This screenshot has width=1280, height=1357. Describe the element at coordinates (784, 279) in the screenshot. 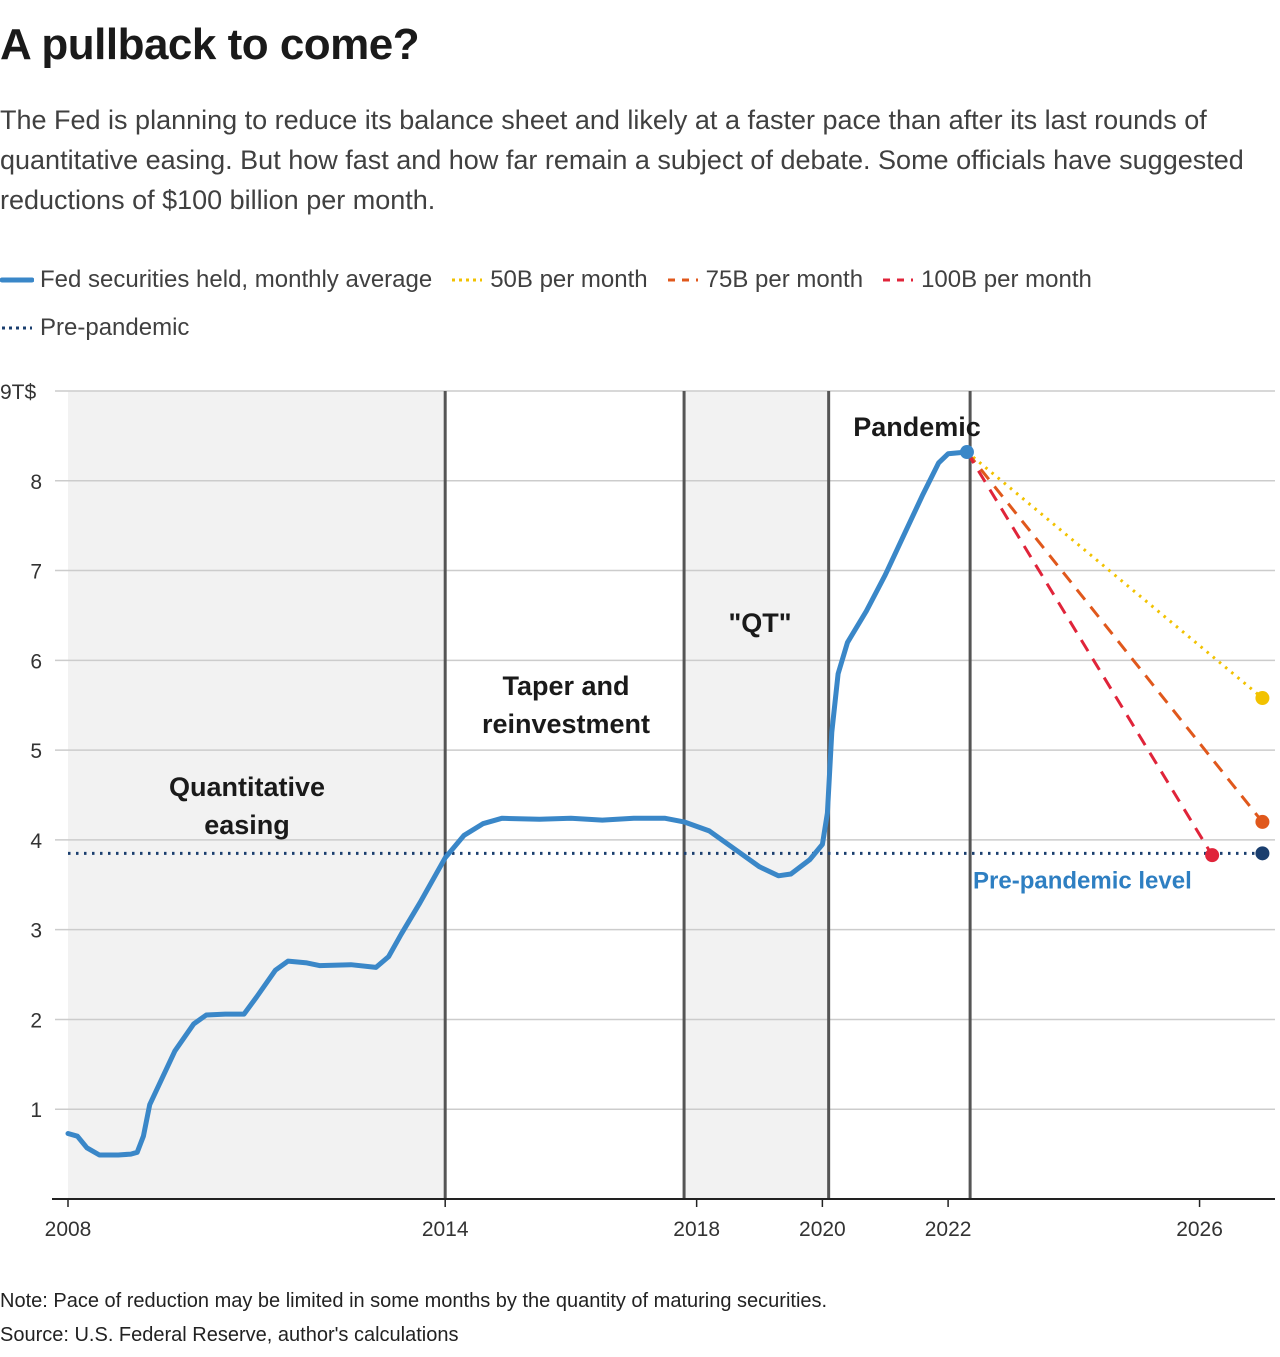

I see `legend-label: 75B per month` at that location.